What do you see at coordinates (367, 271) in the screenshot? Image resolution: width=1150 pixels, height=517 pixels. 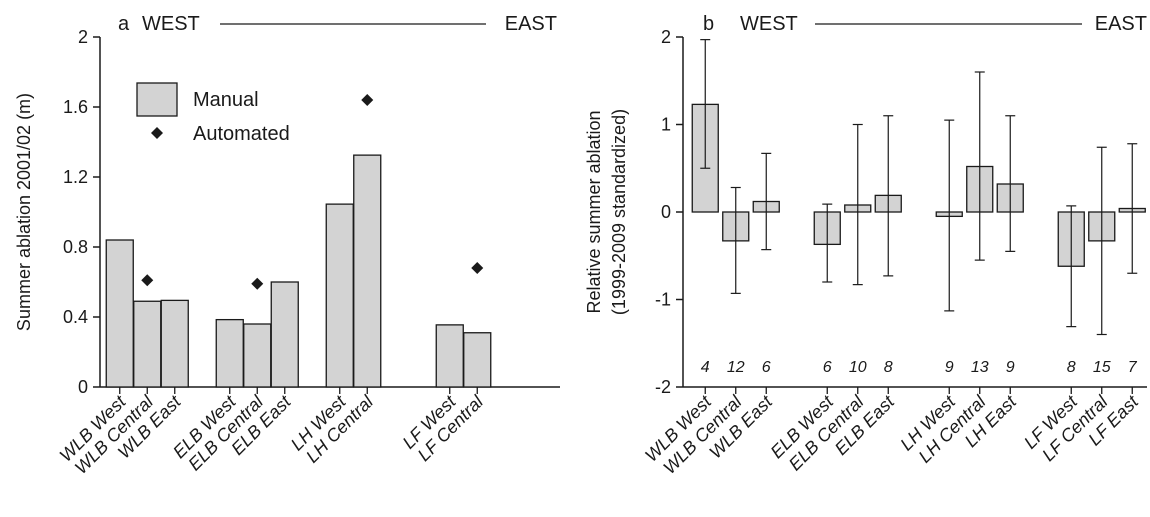 I see `bar-manual-lh-central` at bounding box center [367, 271].